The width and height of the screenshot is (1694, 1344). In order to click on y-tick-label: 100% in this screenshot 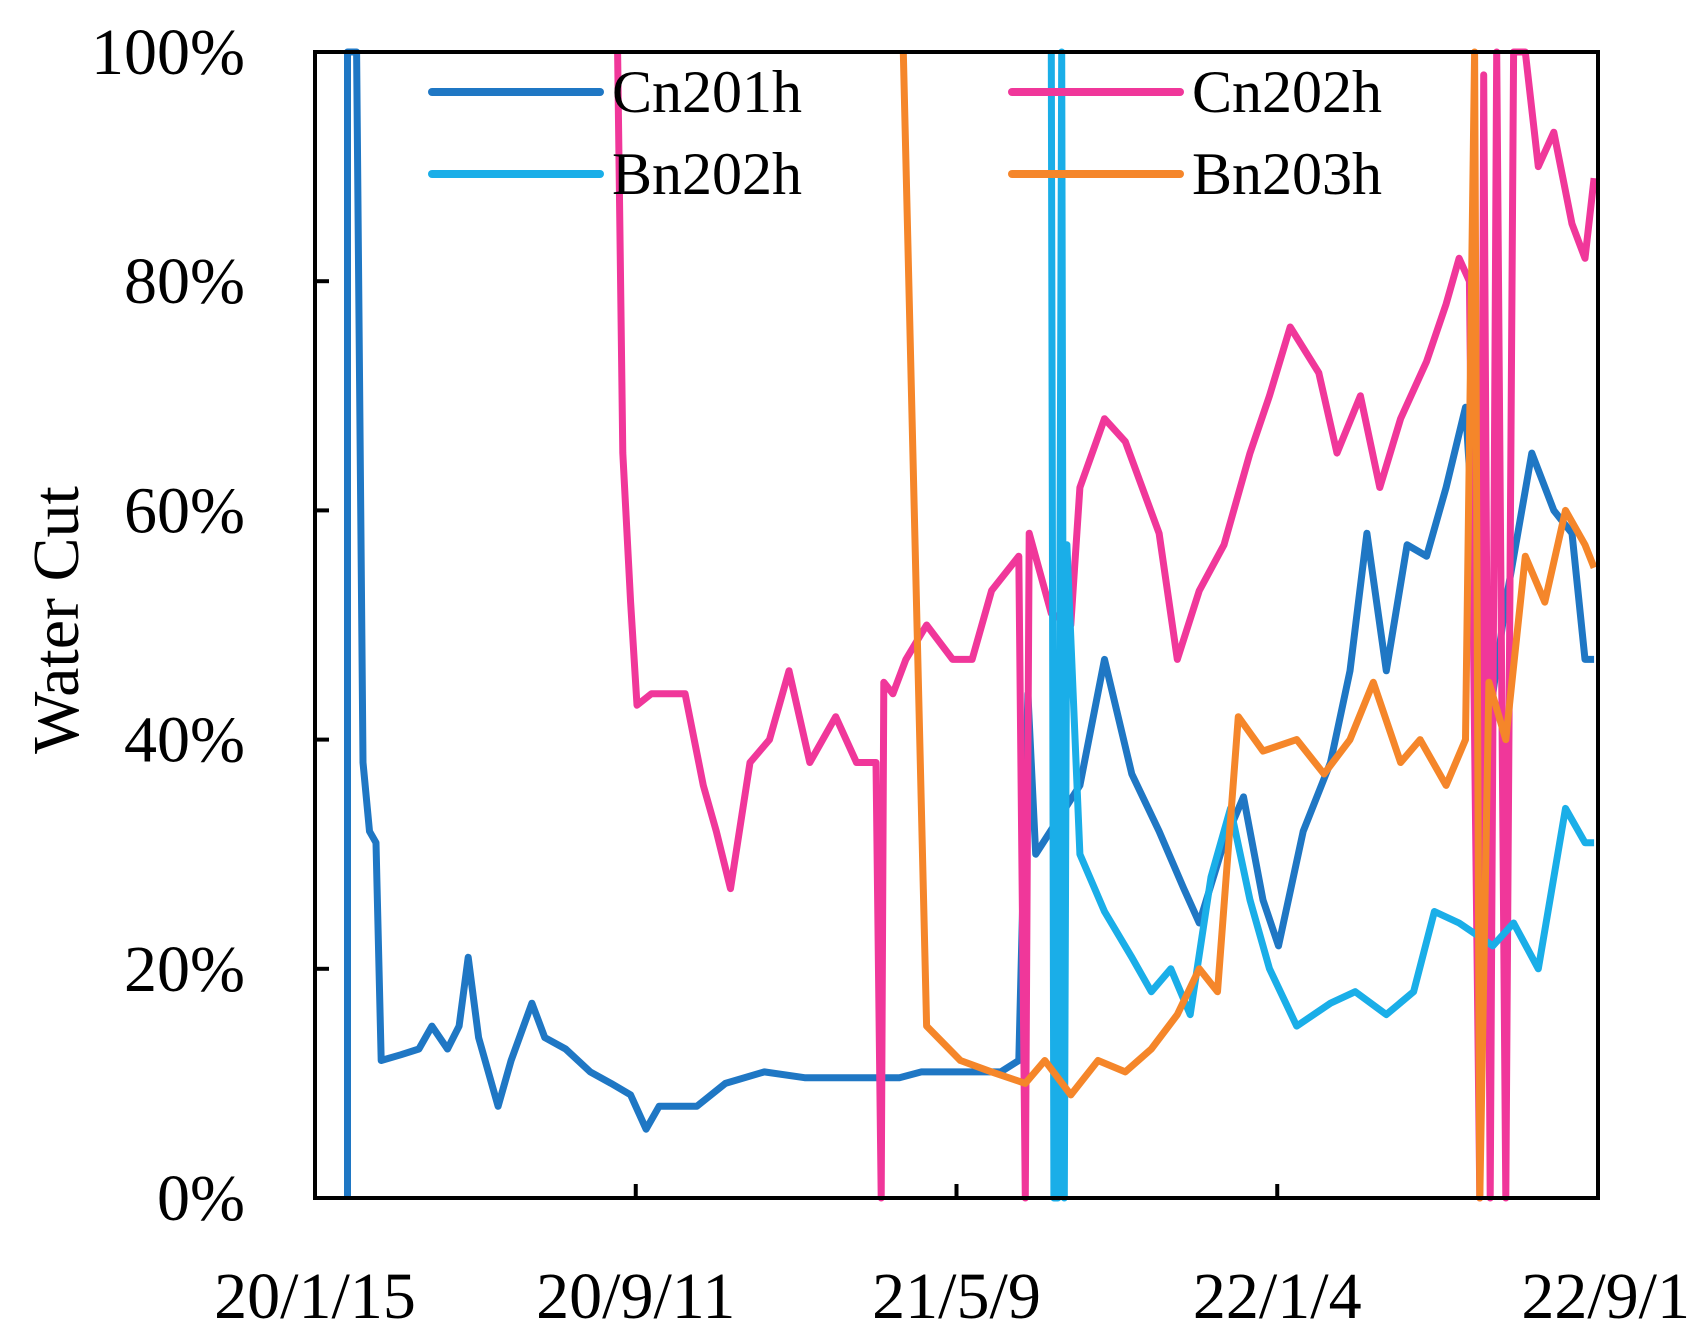, I will do `click(168, 52)`.